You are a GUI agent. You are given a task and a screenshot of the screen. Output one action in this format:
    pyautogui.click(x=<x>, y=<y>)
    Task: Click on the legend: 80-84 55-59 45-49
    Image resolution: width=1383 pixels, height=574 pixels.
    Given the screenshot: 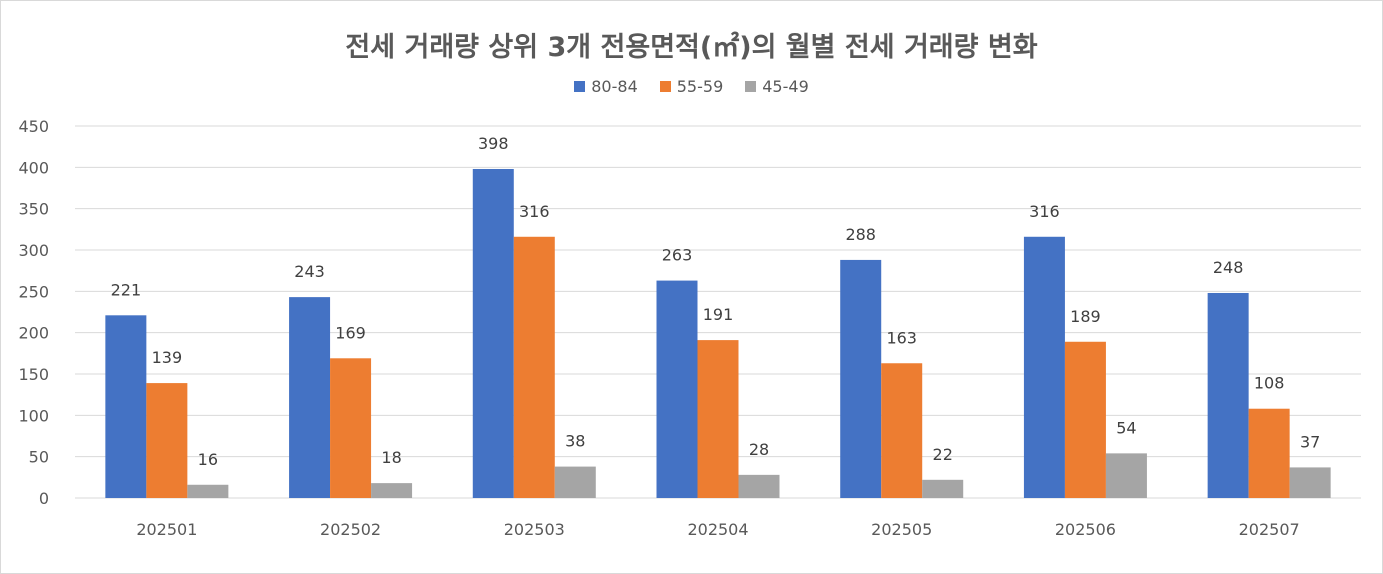 What is the action you would take?
    pyautogui.click(x=691, y=86)
    